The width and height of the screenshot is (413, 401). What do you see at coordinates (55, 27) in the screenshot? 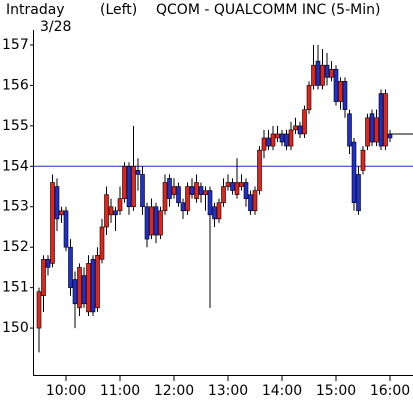
I see `date-label: 3/28` at bounding box center [55, 27].